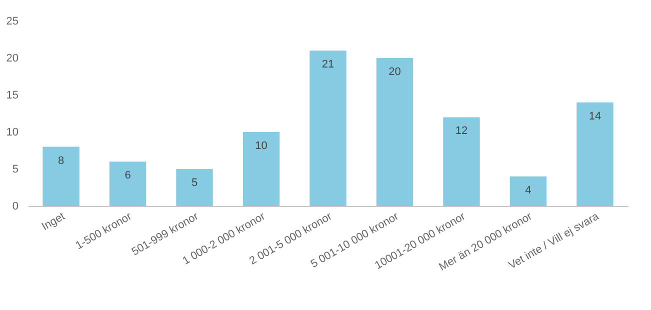 This screenshot has width=651, height=310. I want to click on data-label: 6, so click(127, 176).